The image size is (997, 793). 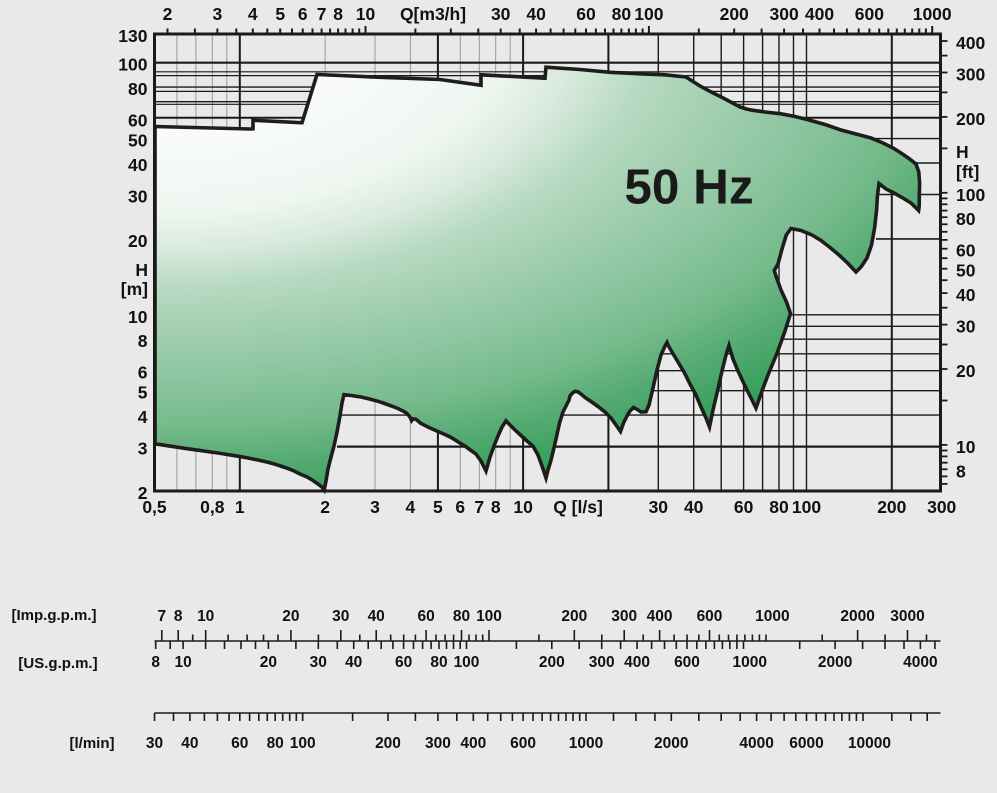 I want to click on svg-text: 1, so click(x=240, y=507).